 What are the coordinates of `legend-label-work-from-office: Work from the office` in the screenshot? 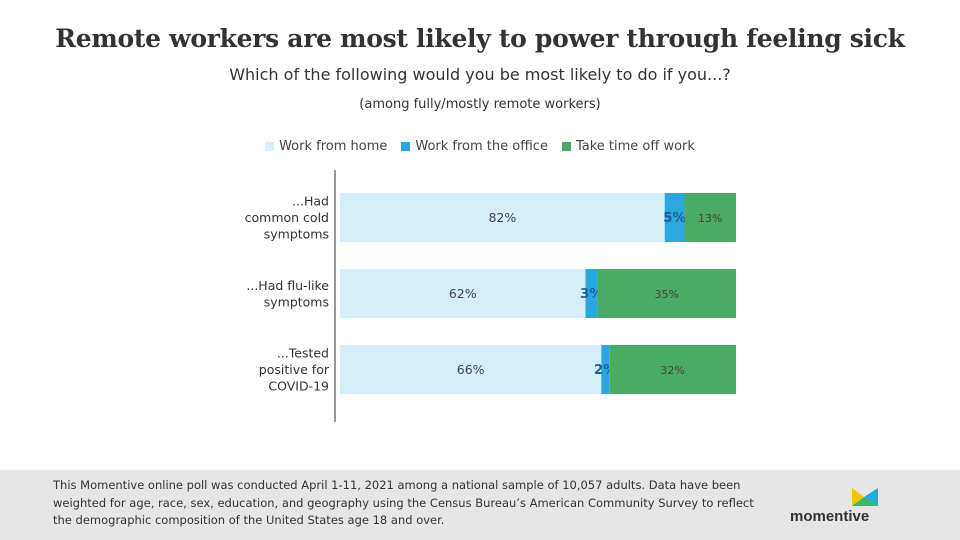 It's located at (481, 146).